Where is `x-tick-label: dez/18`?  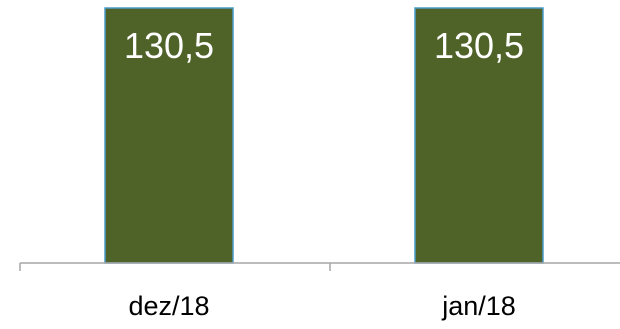 x-tick-label: dez/18 is located at coordinates (168, 306).